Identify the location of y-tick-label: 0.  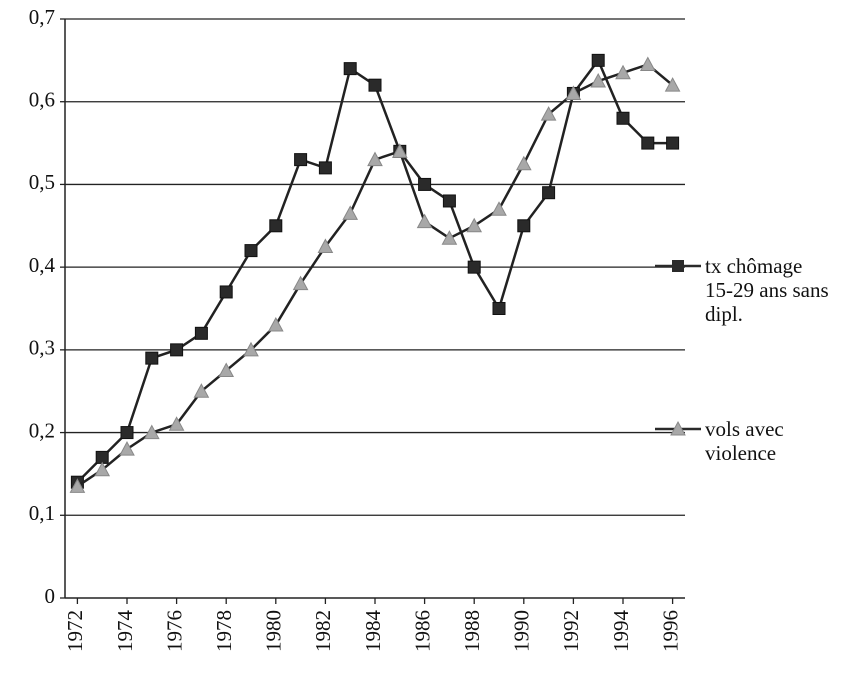
(50, 596).